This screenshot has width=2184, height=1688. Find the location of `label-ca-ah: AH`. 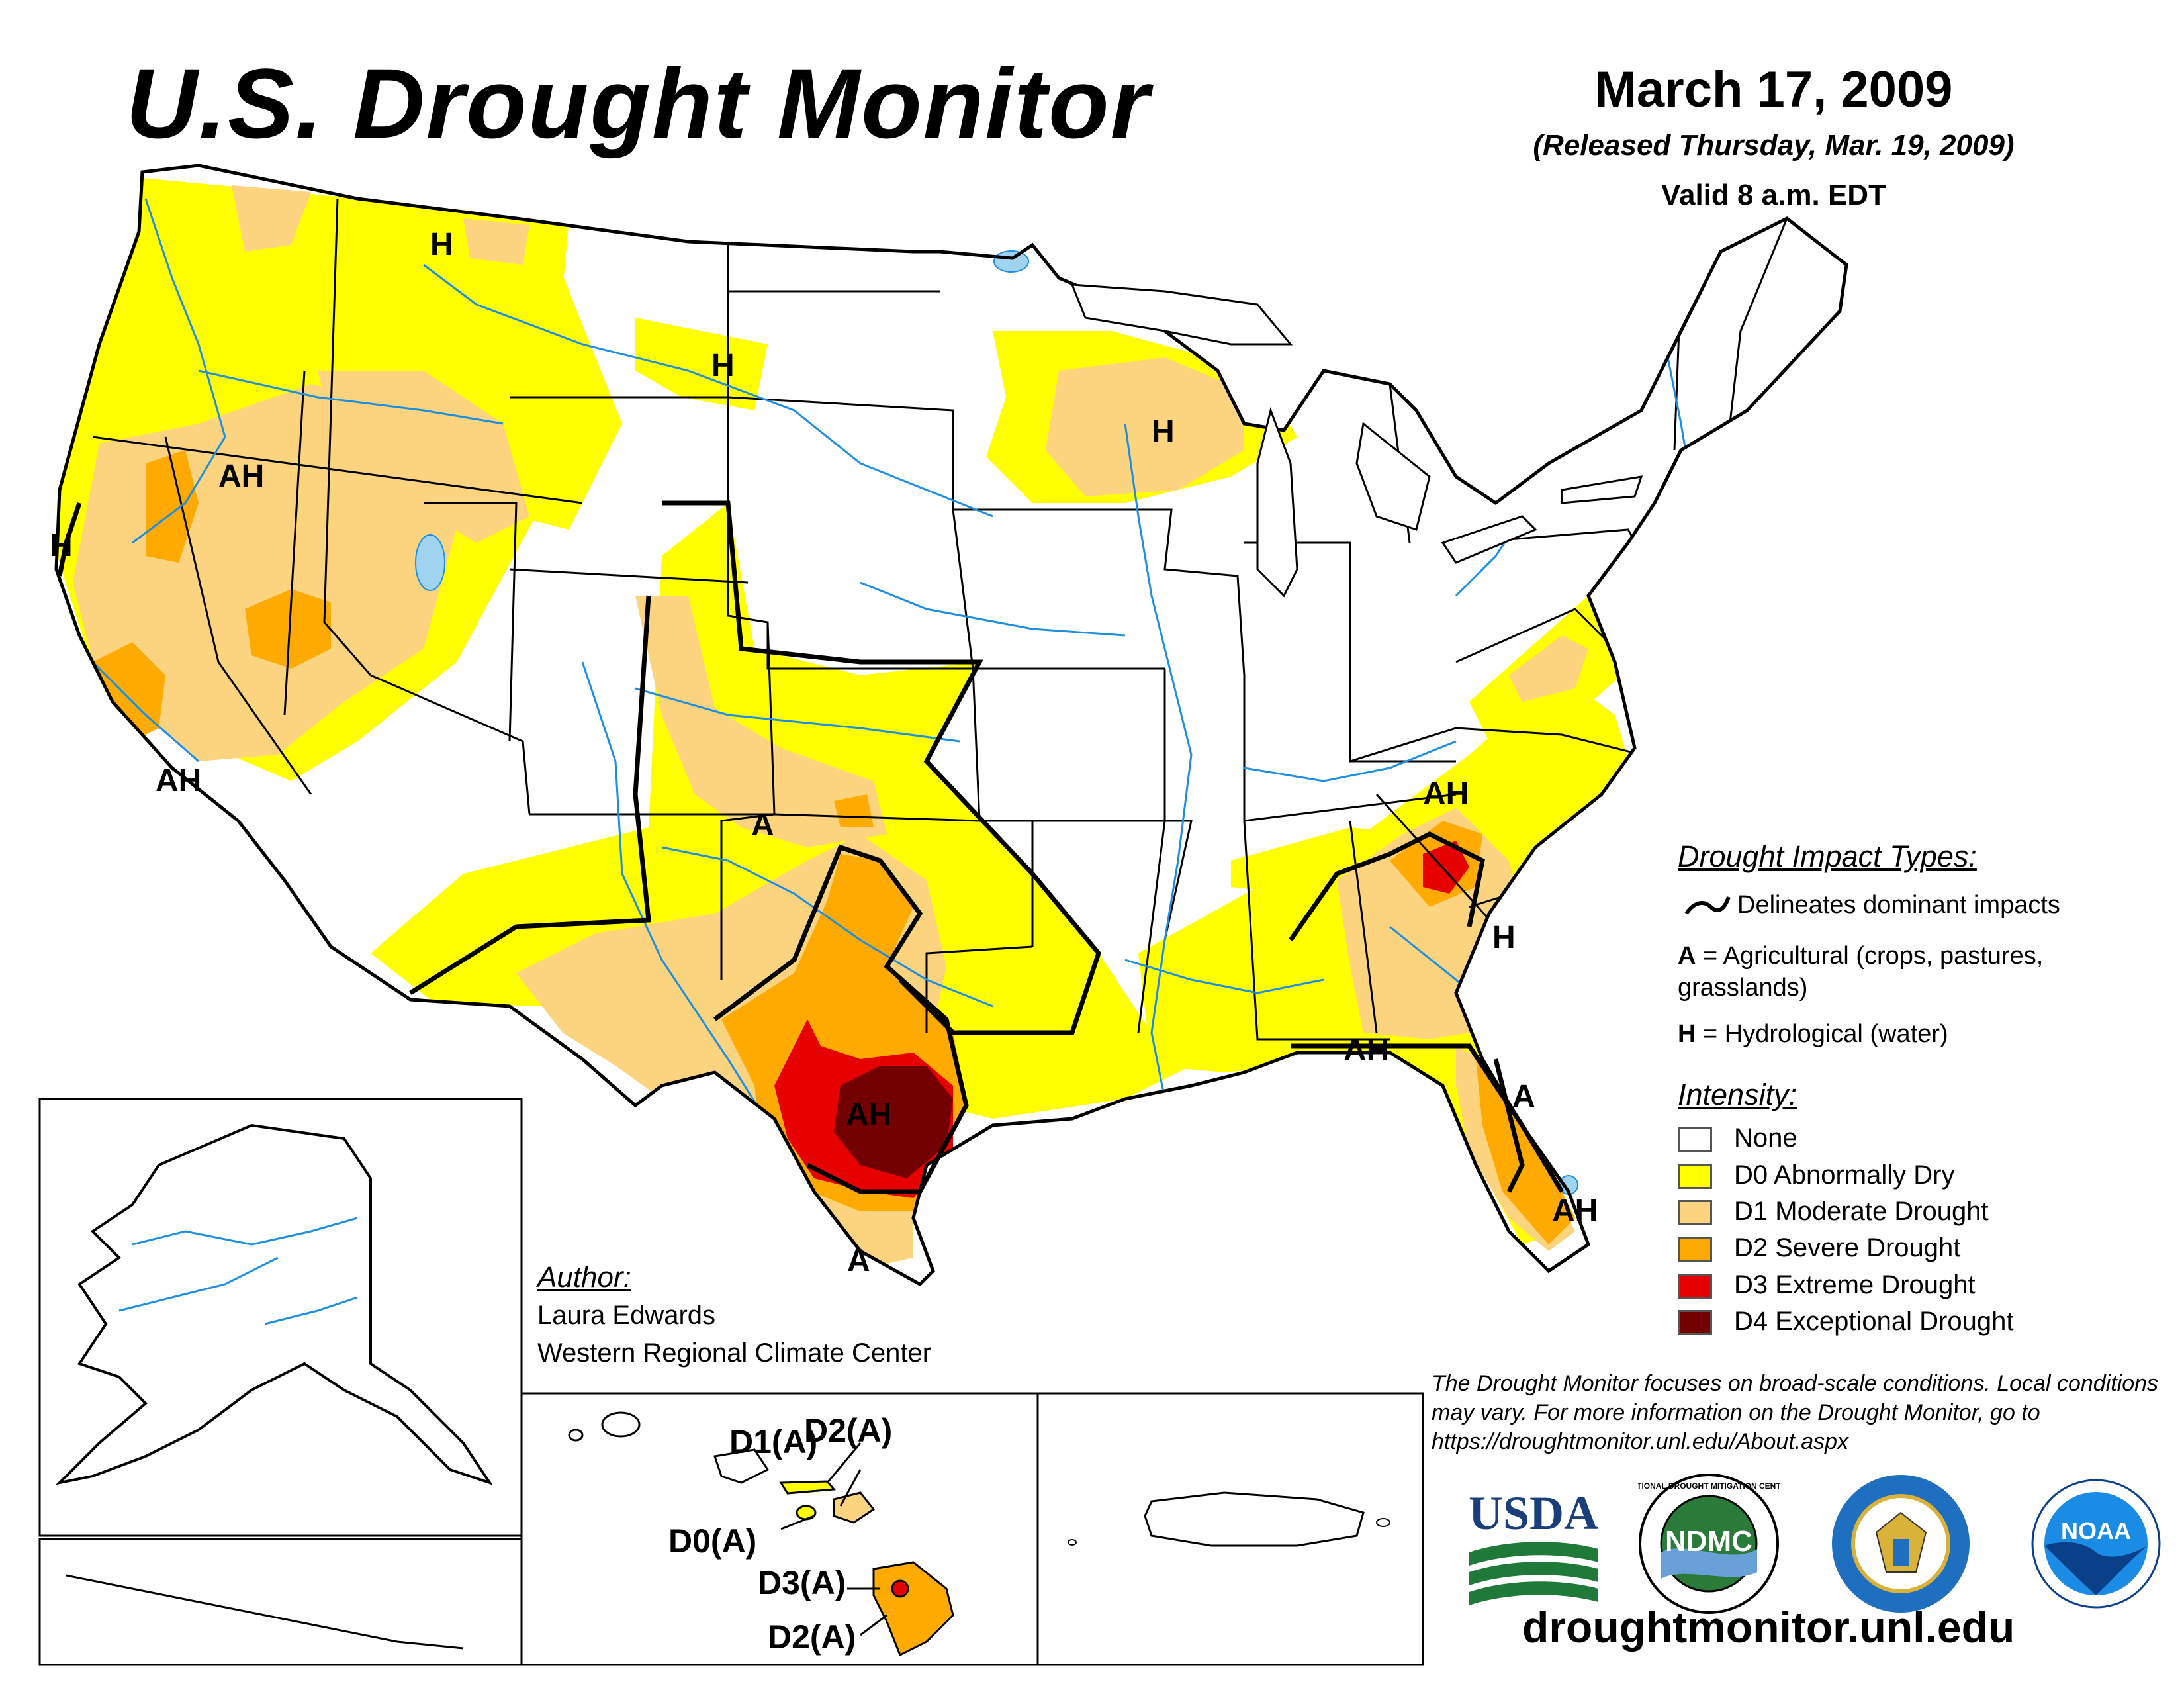

label-ca-ah: AH is located at coordinates (178, 780).